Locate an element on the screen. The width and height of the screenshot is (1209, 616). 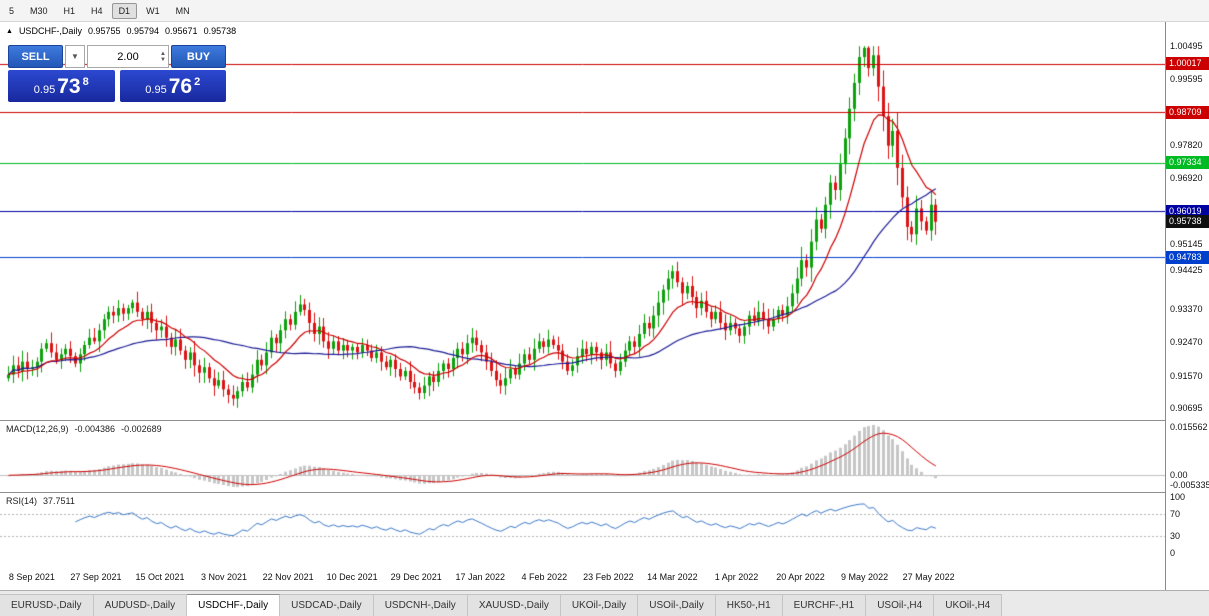
date-label: 10 Dec 2021 is located at coordinates (352, 577).